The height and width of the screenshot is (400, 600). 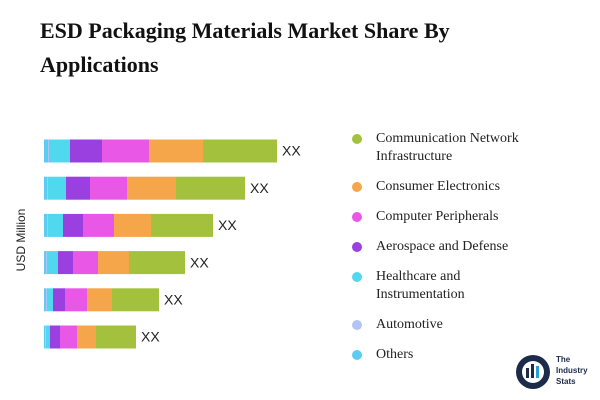 I want to click on legend-label: Computer Peripherals, so click(x=437, y=216).